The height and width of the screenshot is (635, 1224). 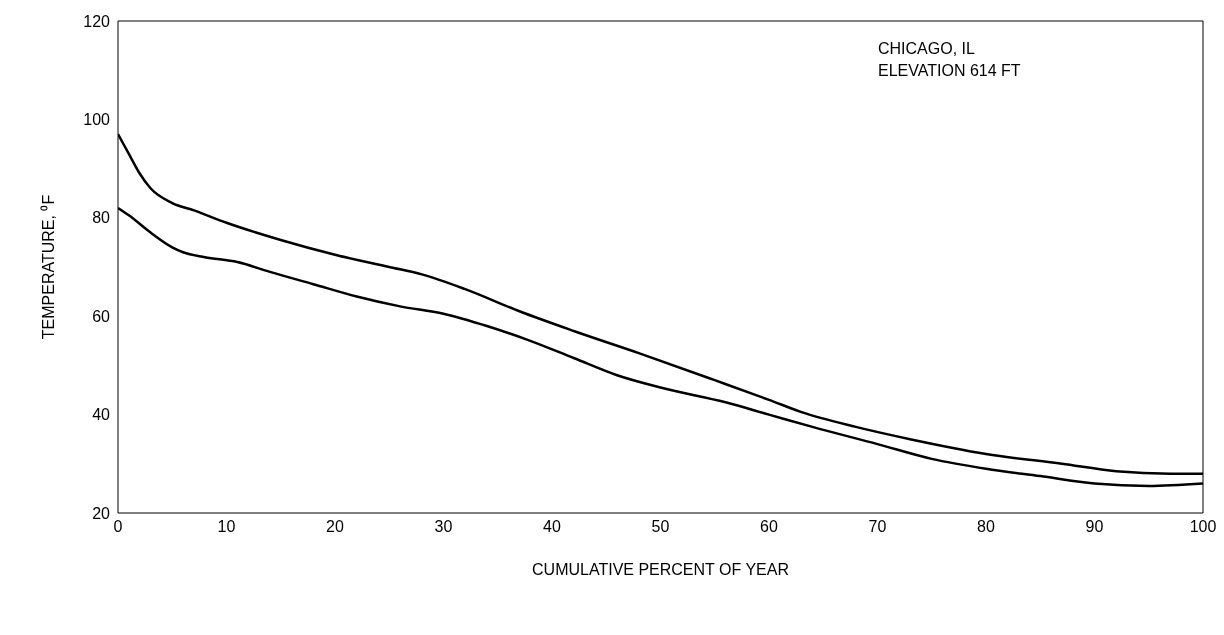 I want to click on y-tick-label: 20, so click(x=101, y=513).